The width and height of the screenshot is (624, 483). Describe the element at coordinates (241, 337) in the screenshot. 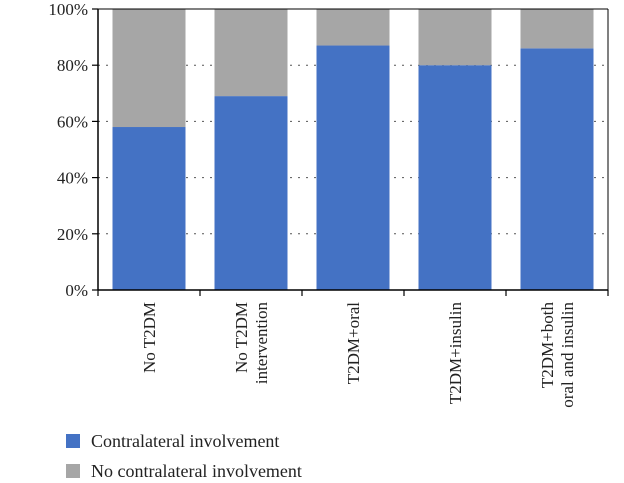

I see `x-tick-label-1-line-0: No T2DM` at that location.